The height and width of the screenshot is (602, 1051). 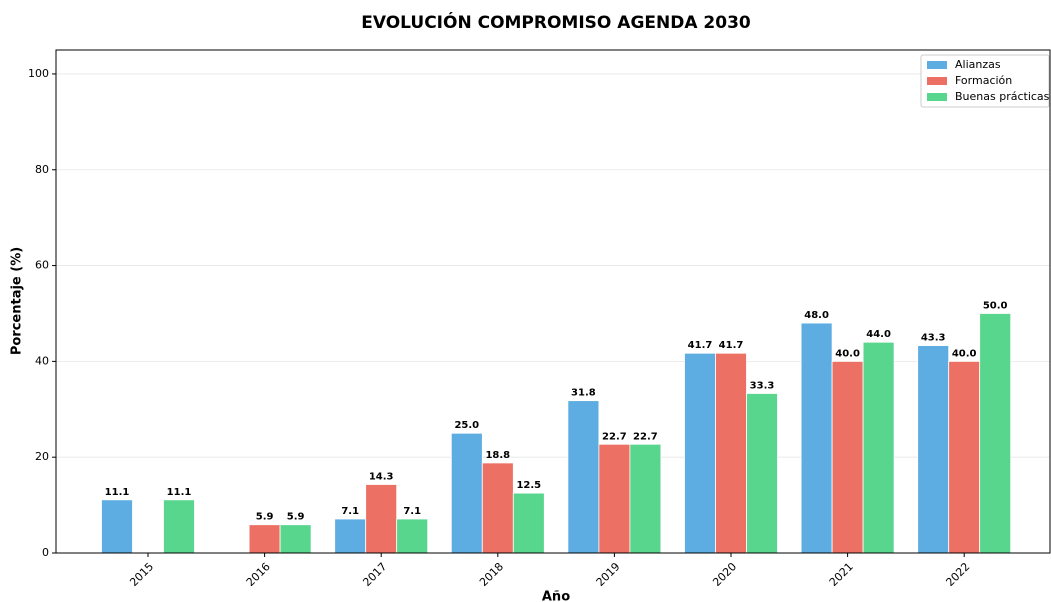 I want to click on y-tick-label: 20, so click(x=42, y=456).